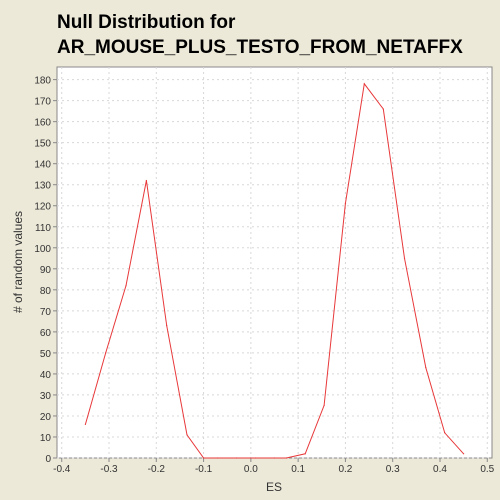  Describe the element at coordinates (157, 469) in the screenshot. I see `x-tick-label: -0.2` at that location.